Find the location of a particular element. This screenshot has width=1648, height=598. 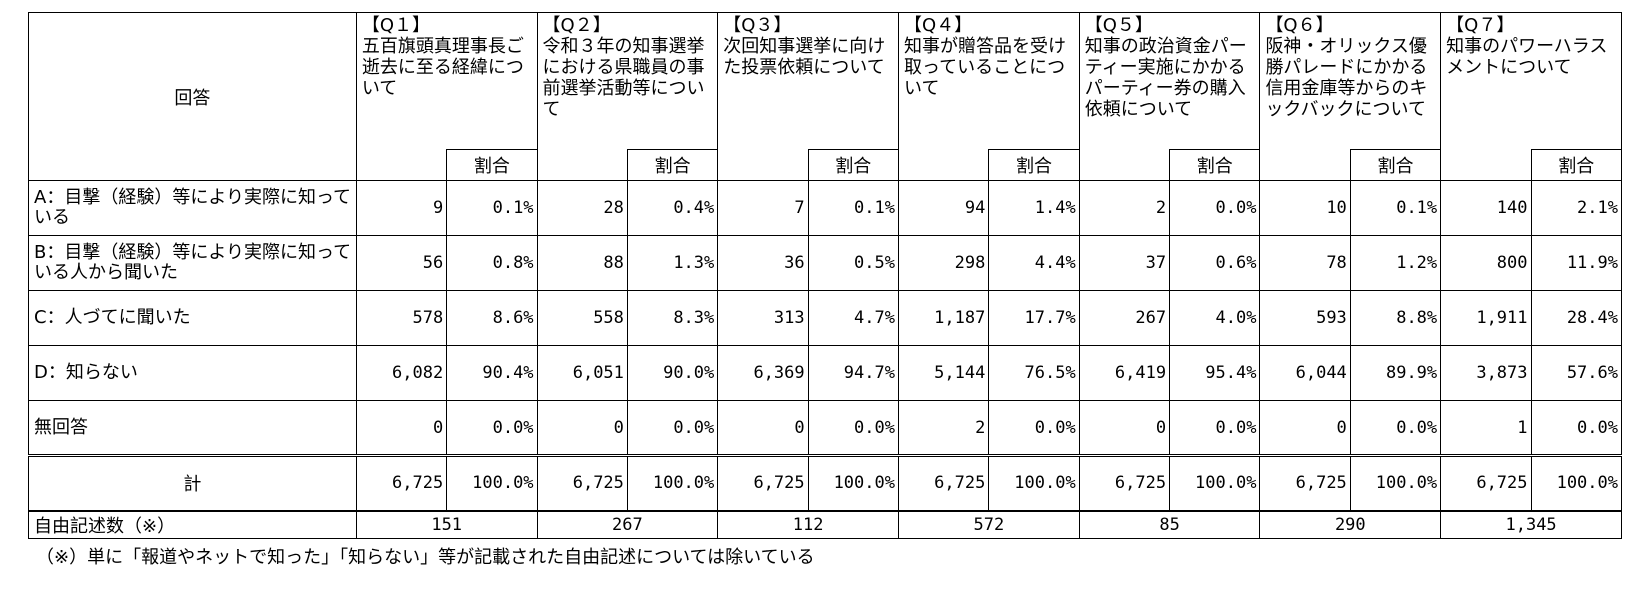

count-cell: 1 is located at coordinates (1486, 428).